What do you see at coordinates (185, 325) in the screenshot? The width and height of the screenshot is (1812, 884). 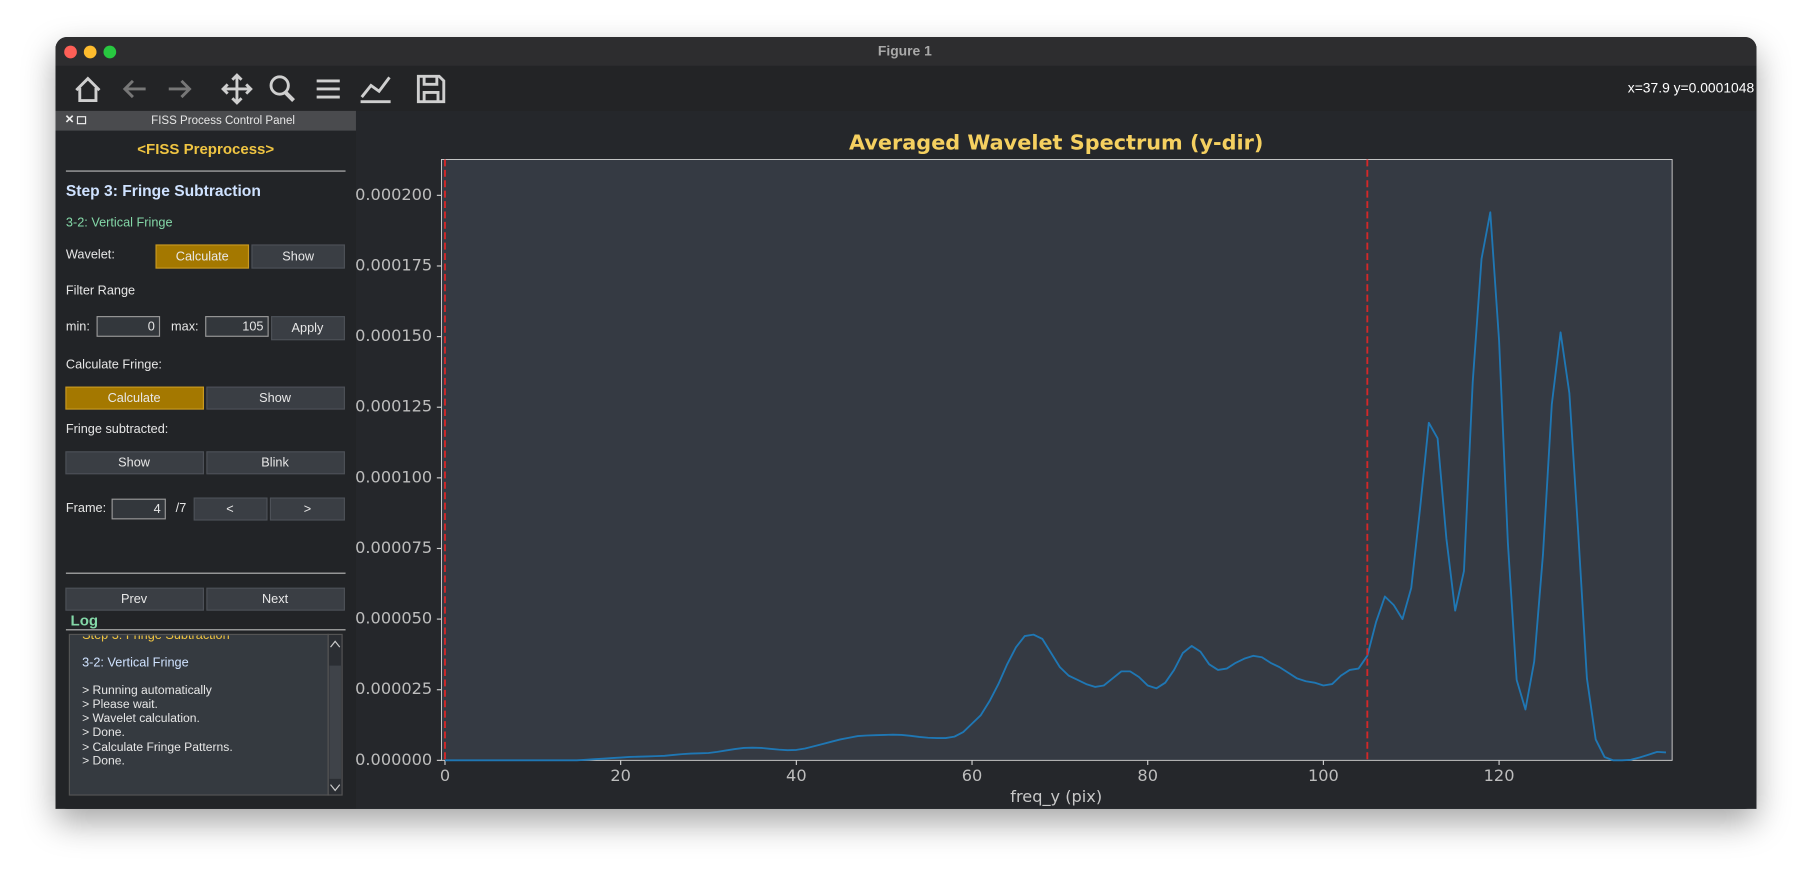 I see `max-label: max:` at bounding box center [185, 325].